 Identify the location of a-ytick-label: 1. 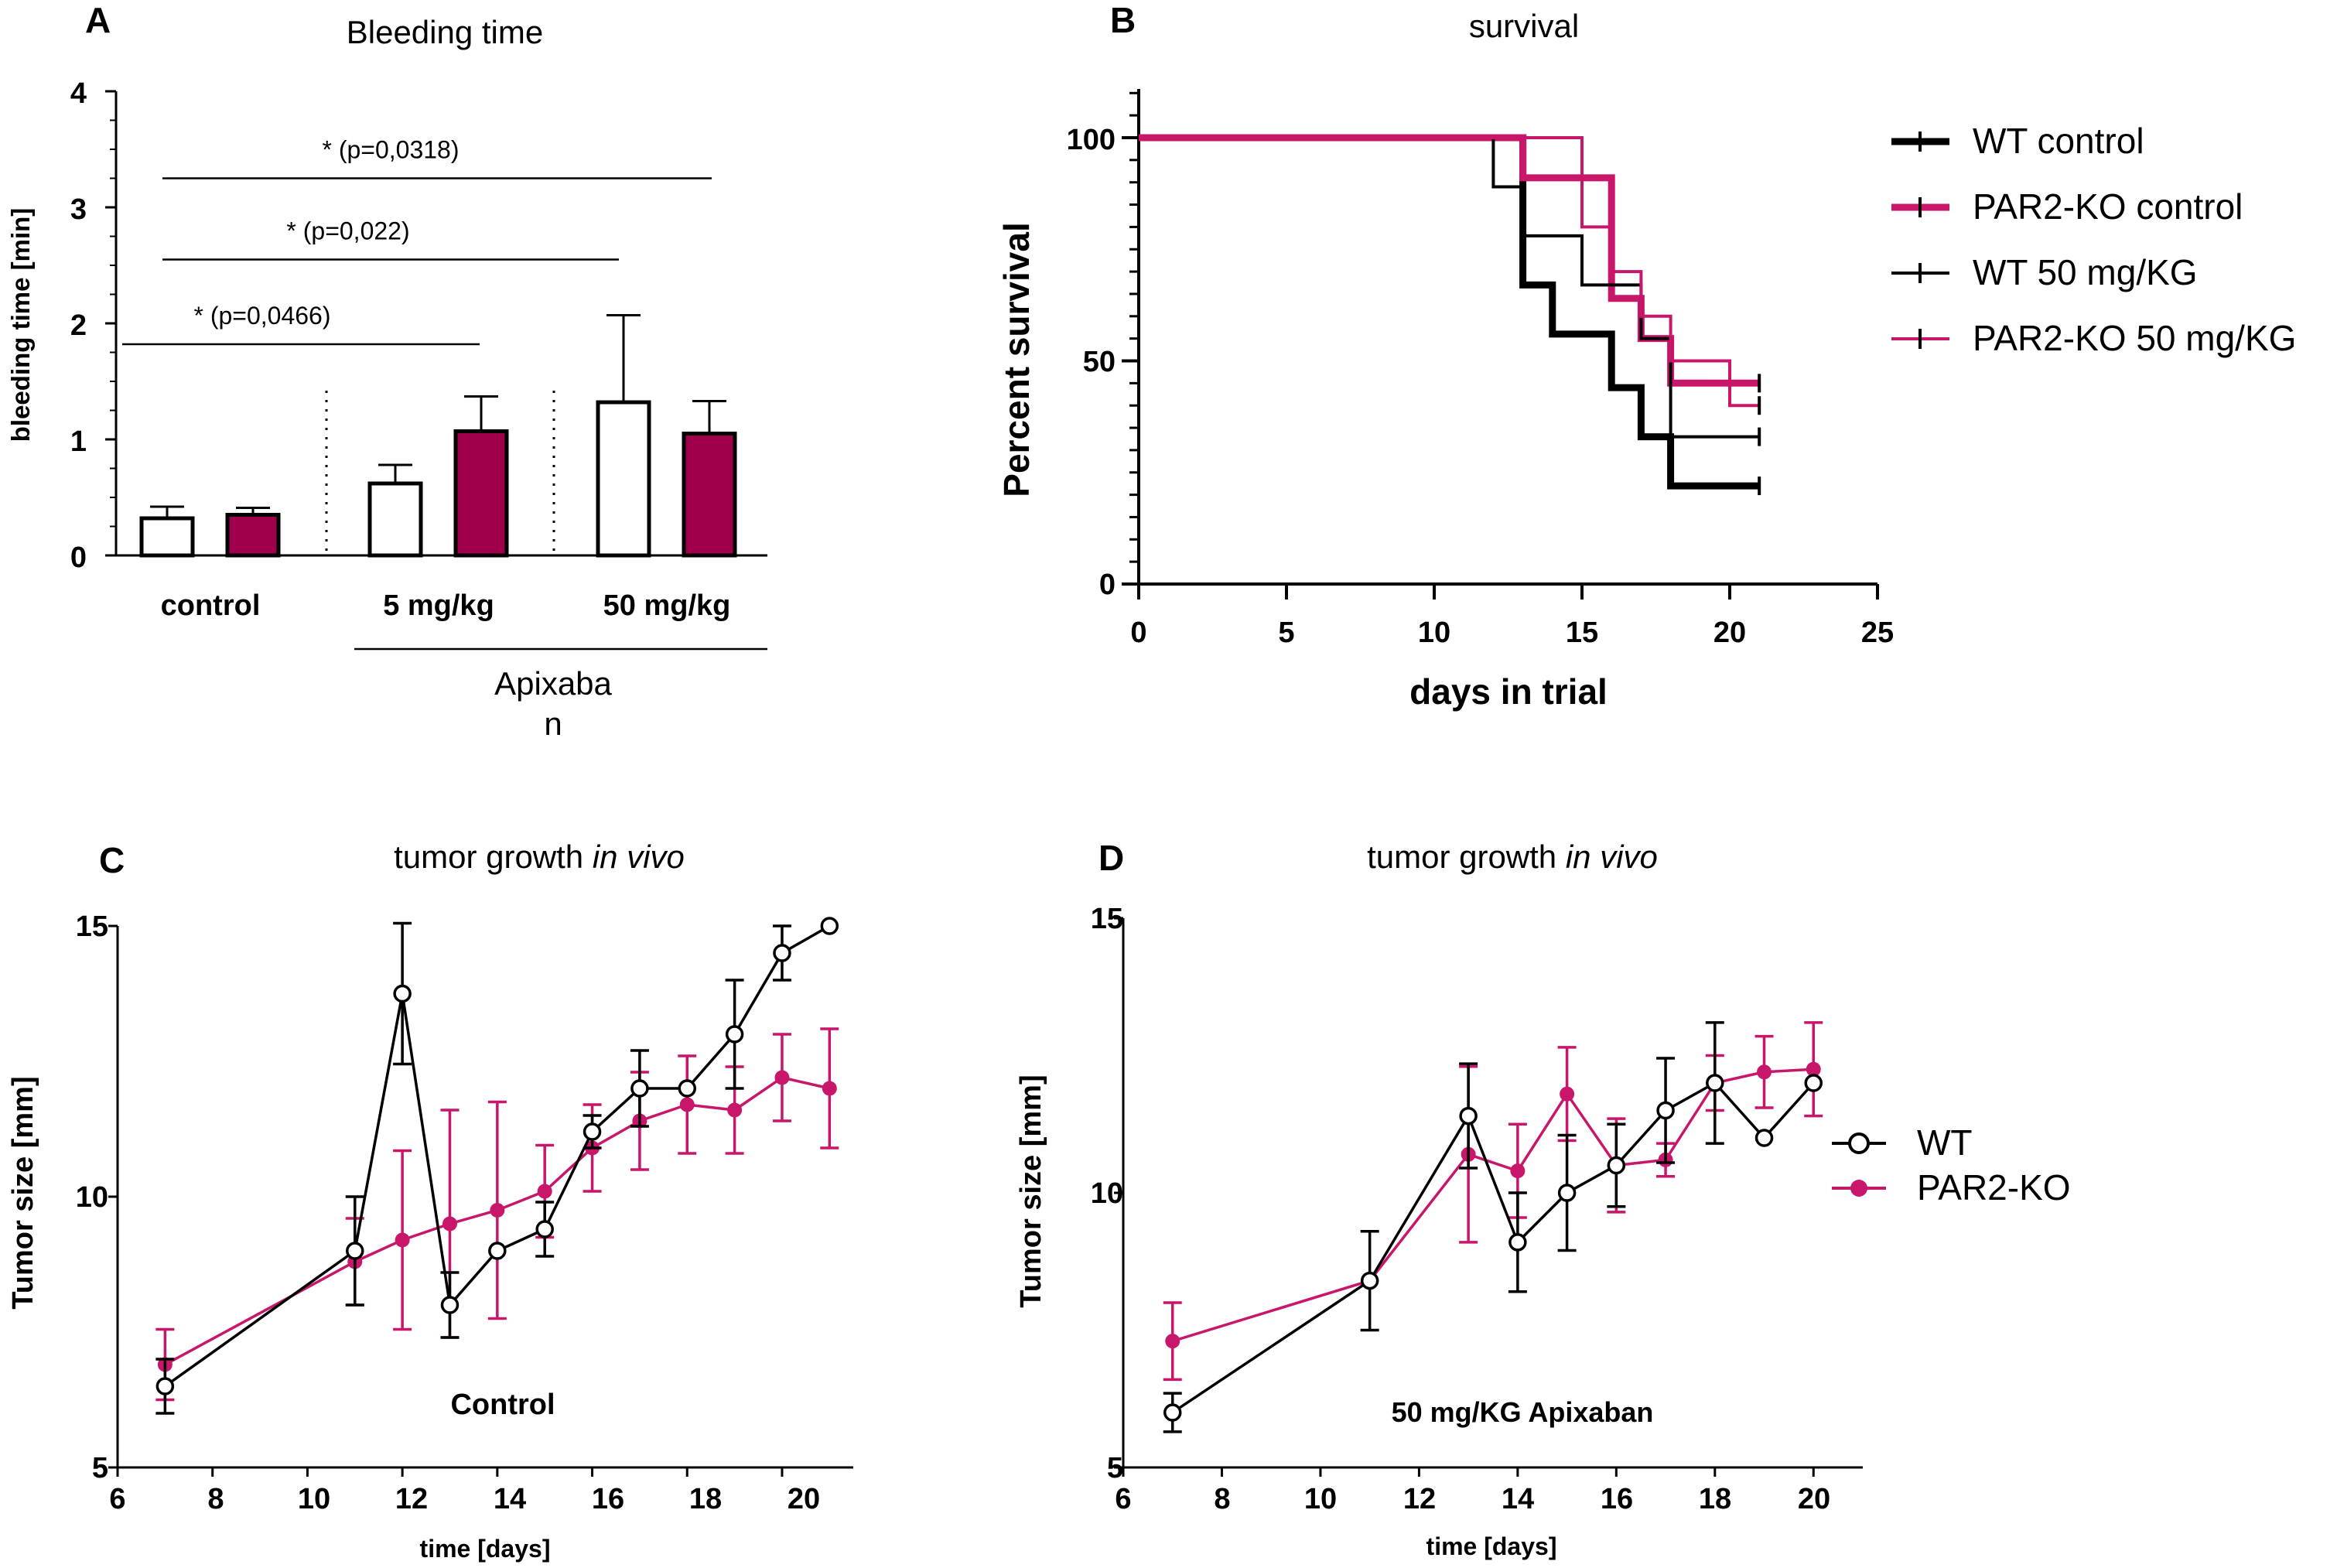
(79, 442).